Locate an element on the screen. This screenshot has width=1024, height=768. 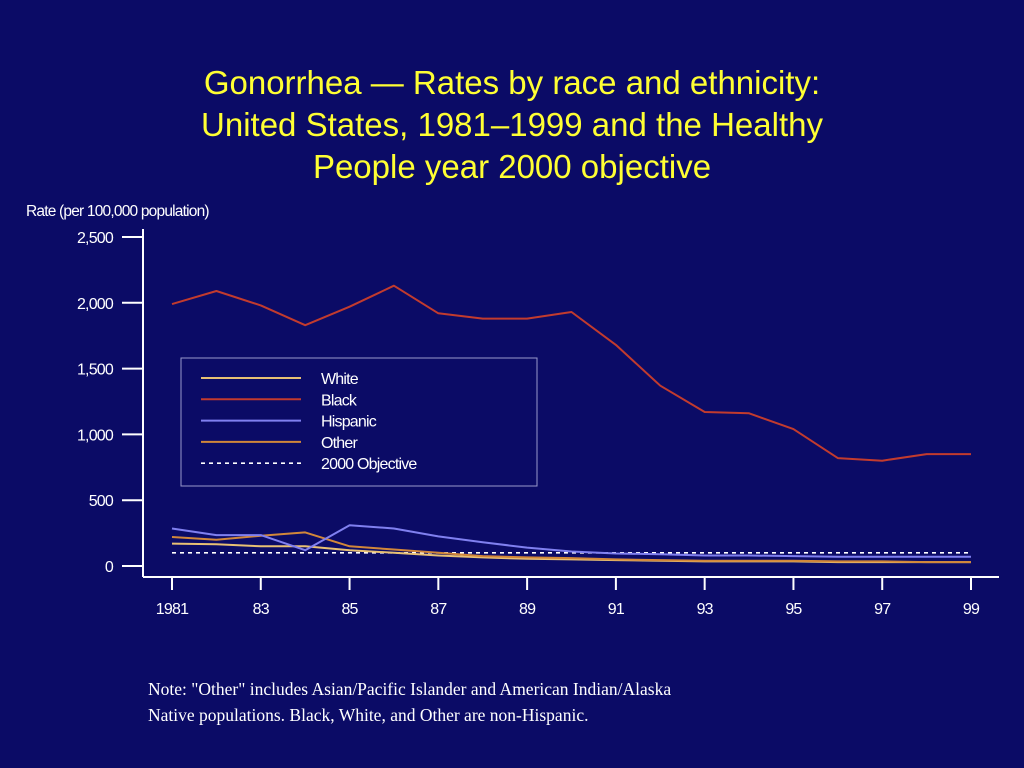
x-tick-label: 99 is located at coordinates (971, 609).